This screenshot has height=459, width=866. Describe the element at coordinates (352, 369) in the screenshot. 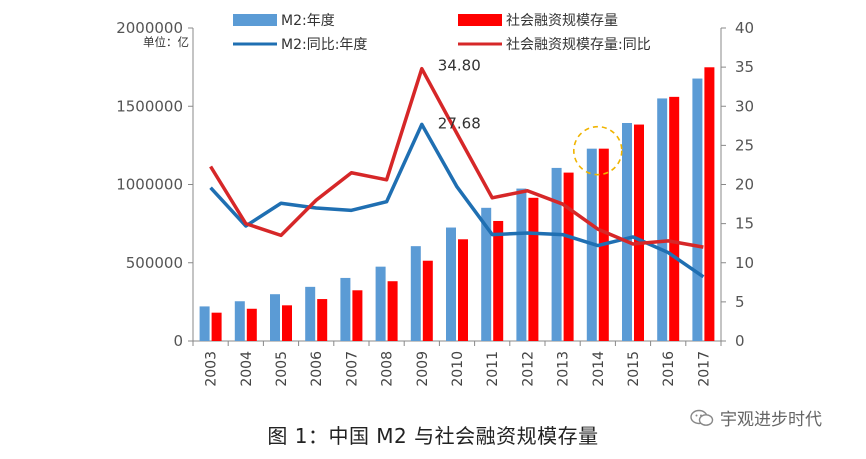

I see `x-tick-label: 2007` at that location.